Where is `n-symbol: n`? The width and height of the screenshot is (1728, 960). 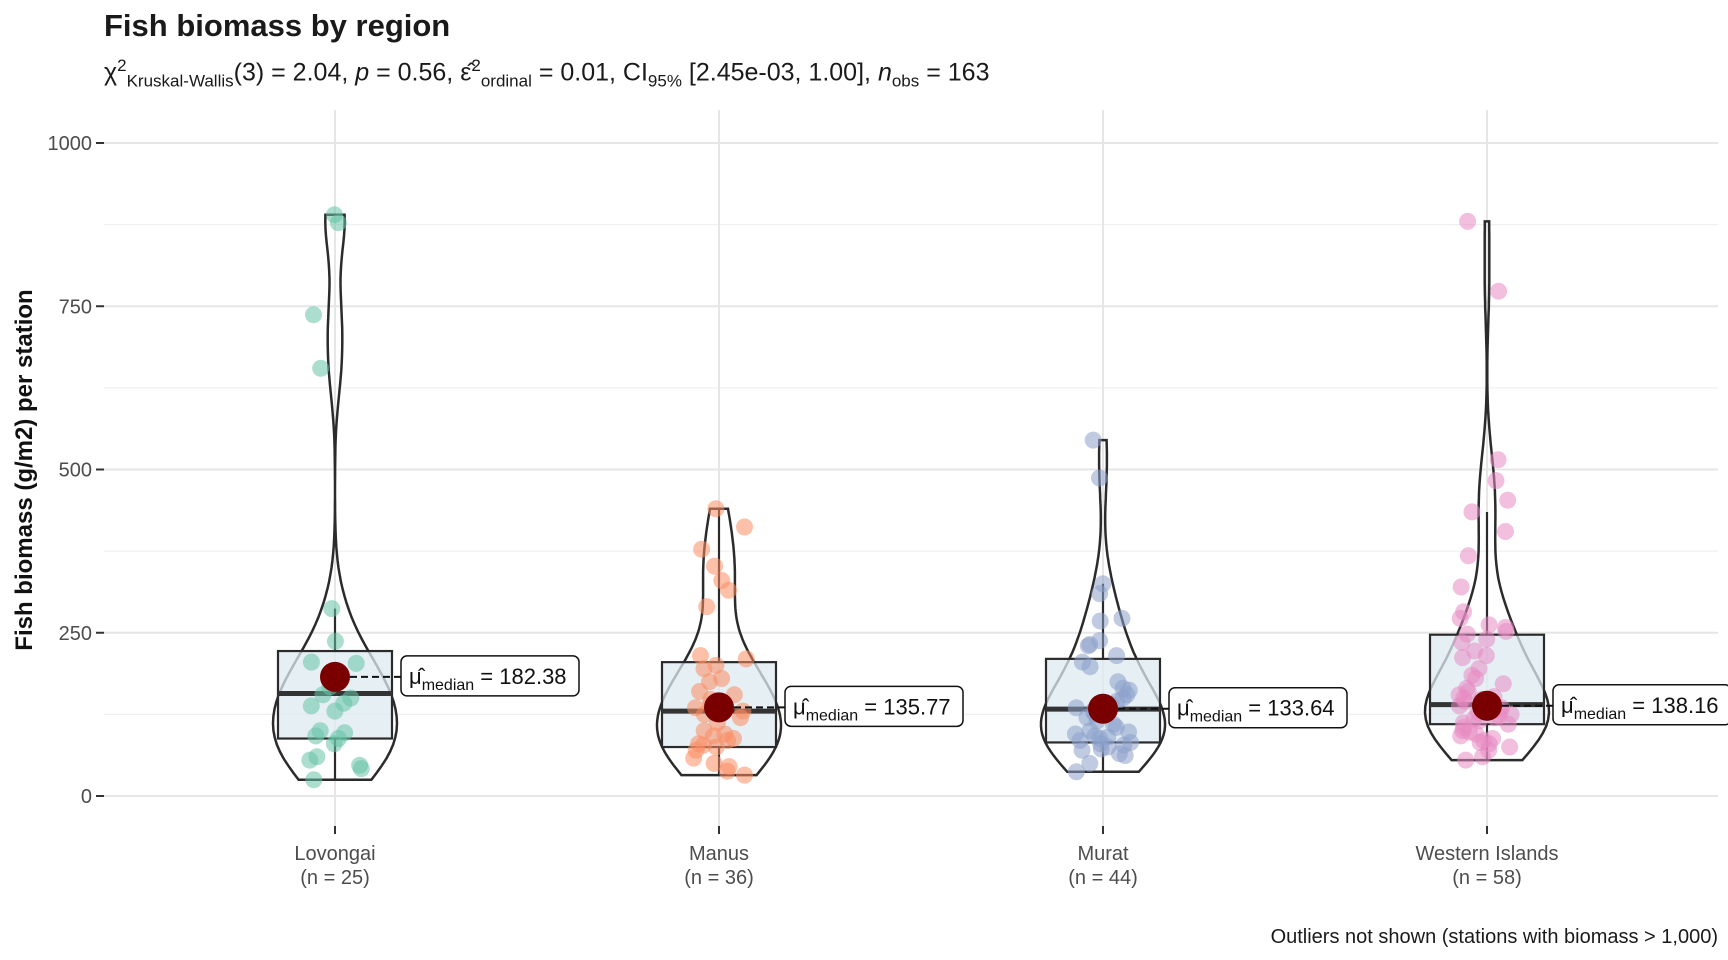
n-symbol: n is located at coordinates (884, 72).